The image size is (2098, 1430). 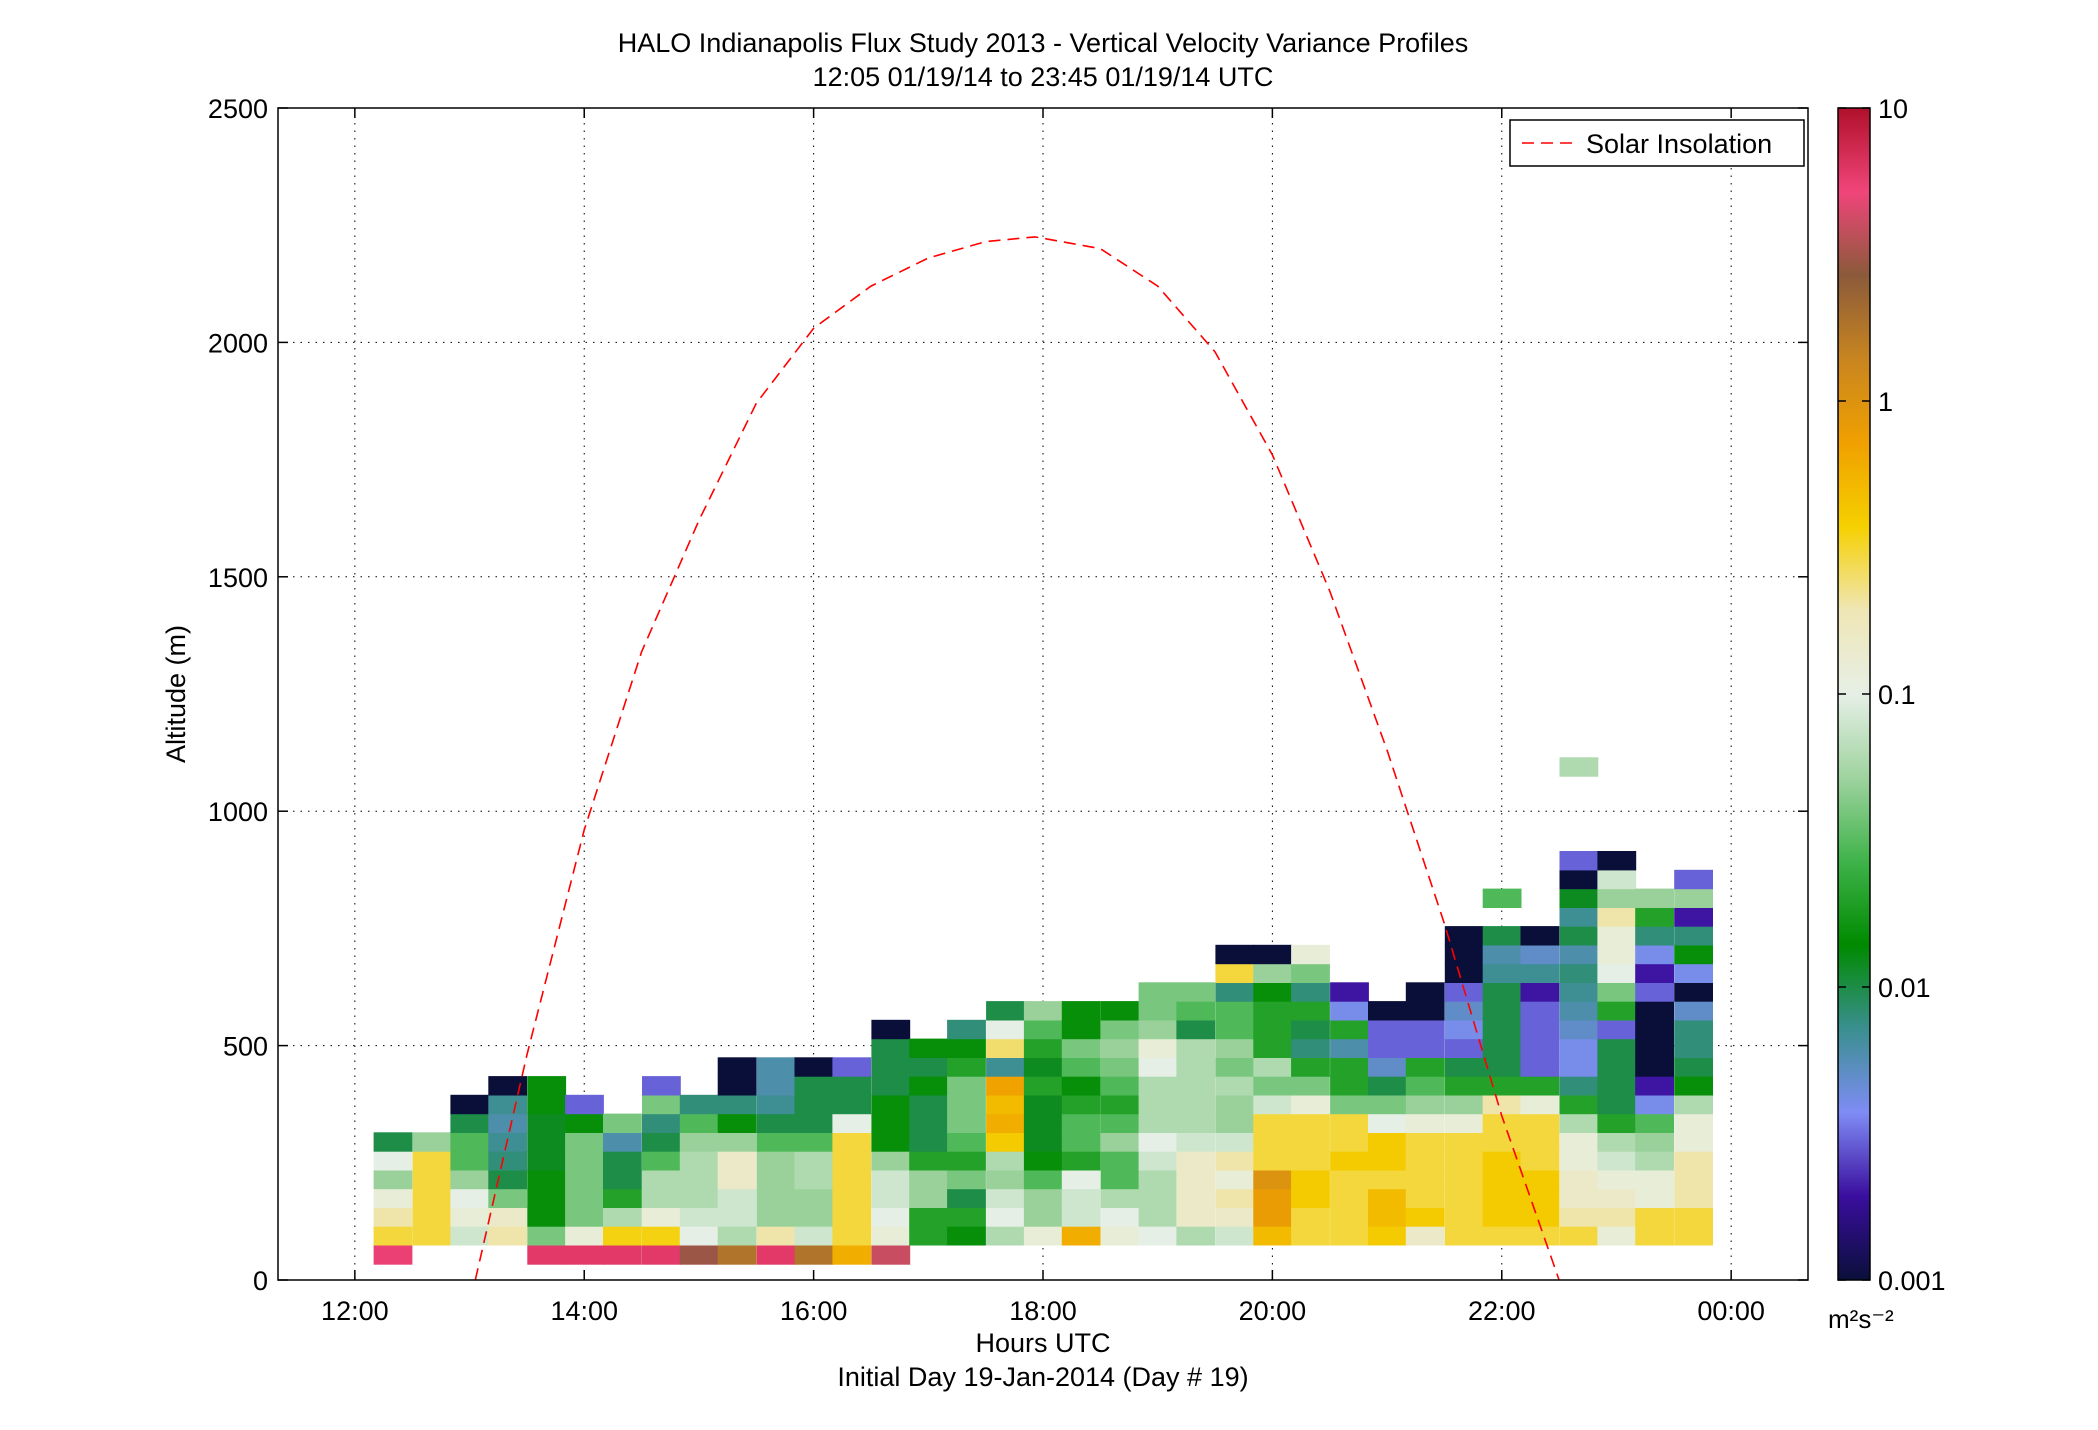 What do you see at coordinates (1885, 402) in the screenshot?
I see `colorbar-tick-label: 1` at bounding box center [1885, 402].